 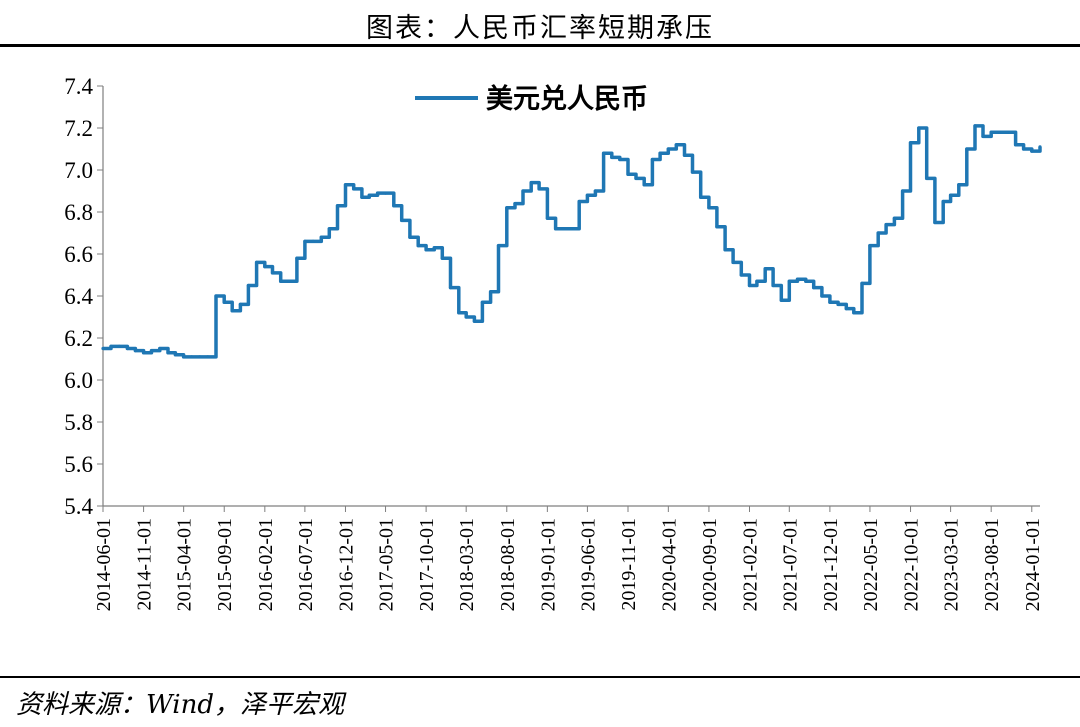 I want to click on legend-label: 美元兑人民币, so click(x=567, y=98).